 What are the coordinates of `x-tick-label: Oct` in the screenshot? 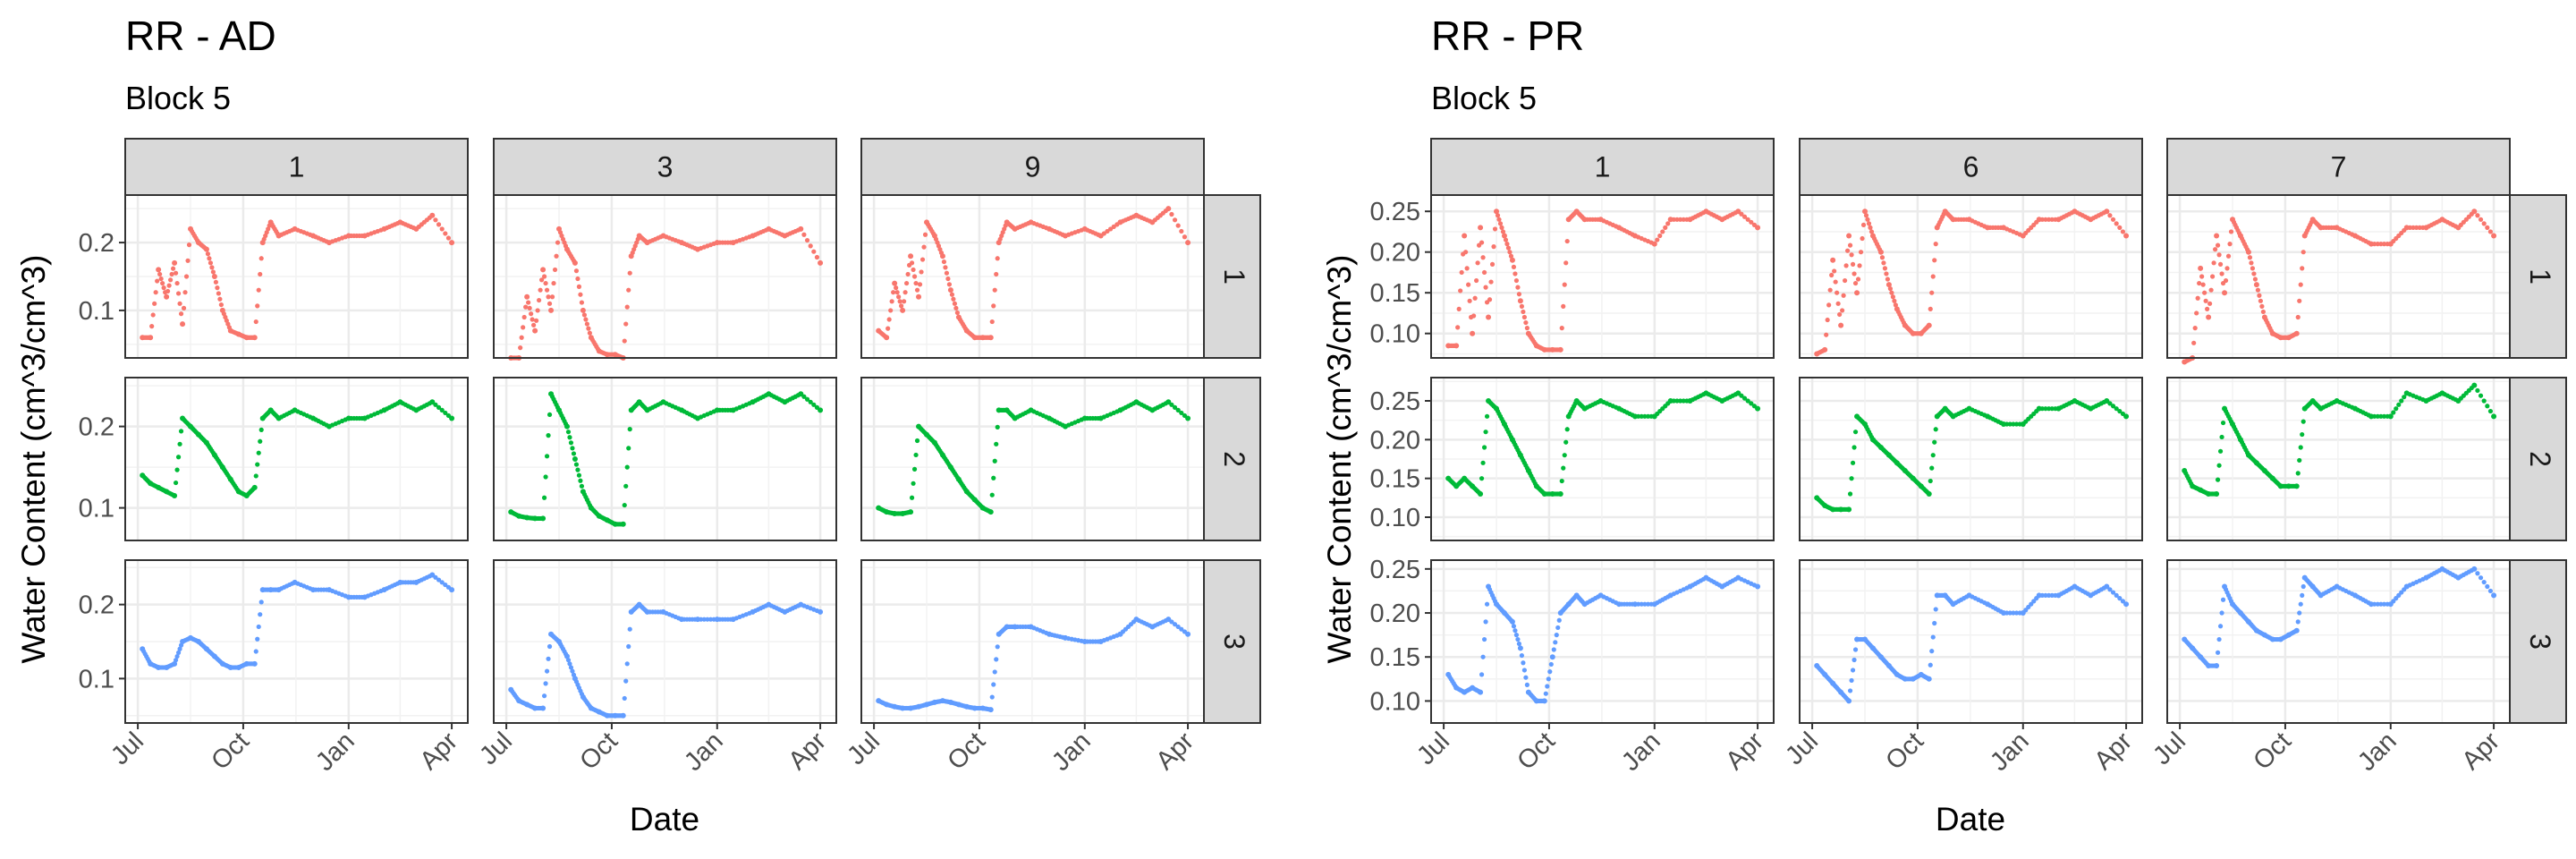 It's located at (230, 751).